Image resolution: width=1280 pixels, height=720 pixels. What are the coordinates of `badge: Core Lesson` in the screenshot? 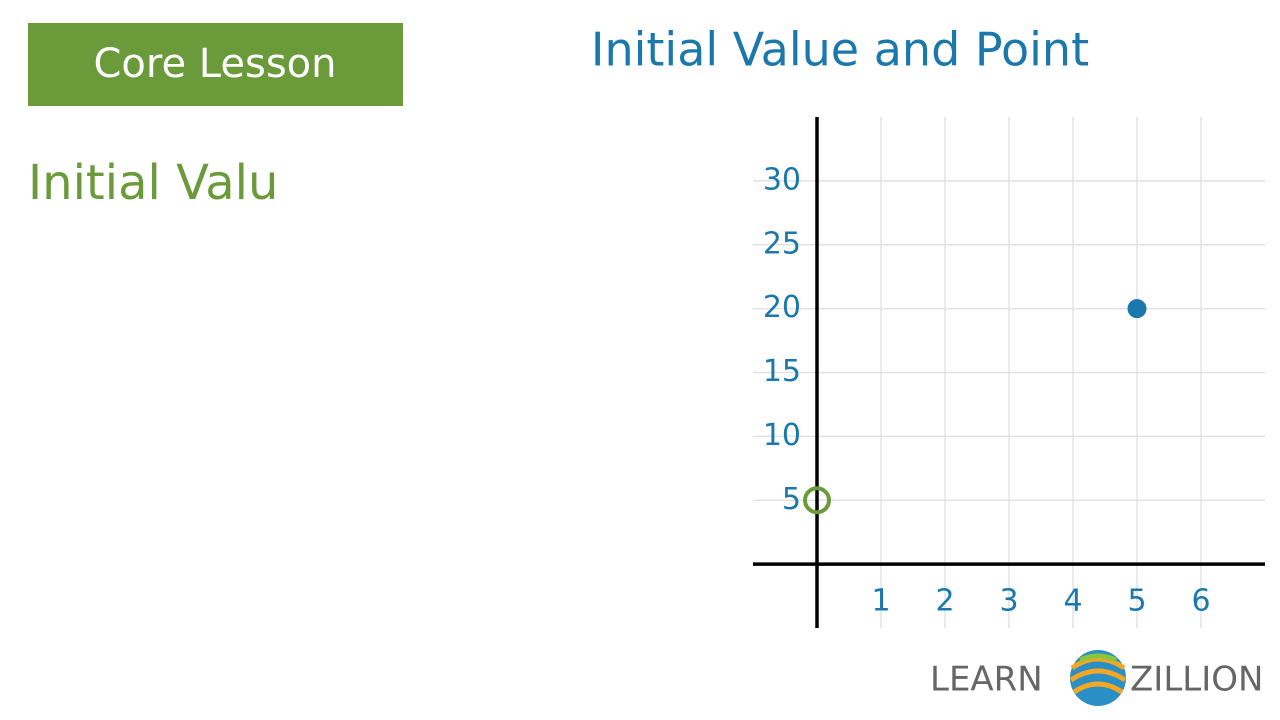 It's located at (215, 64).